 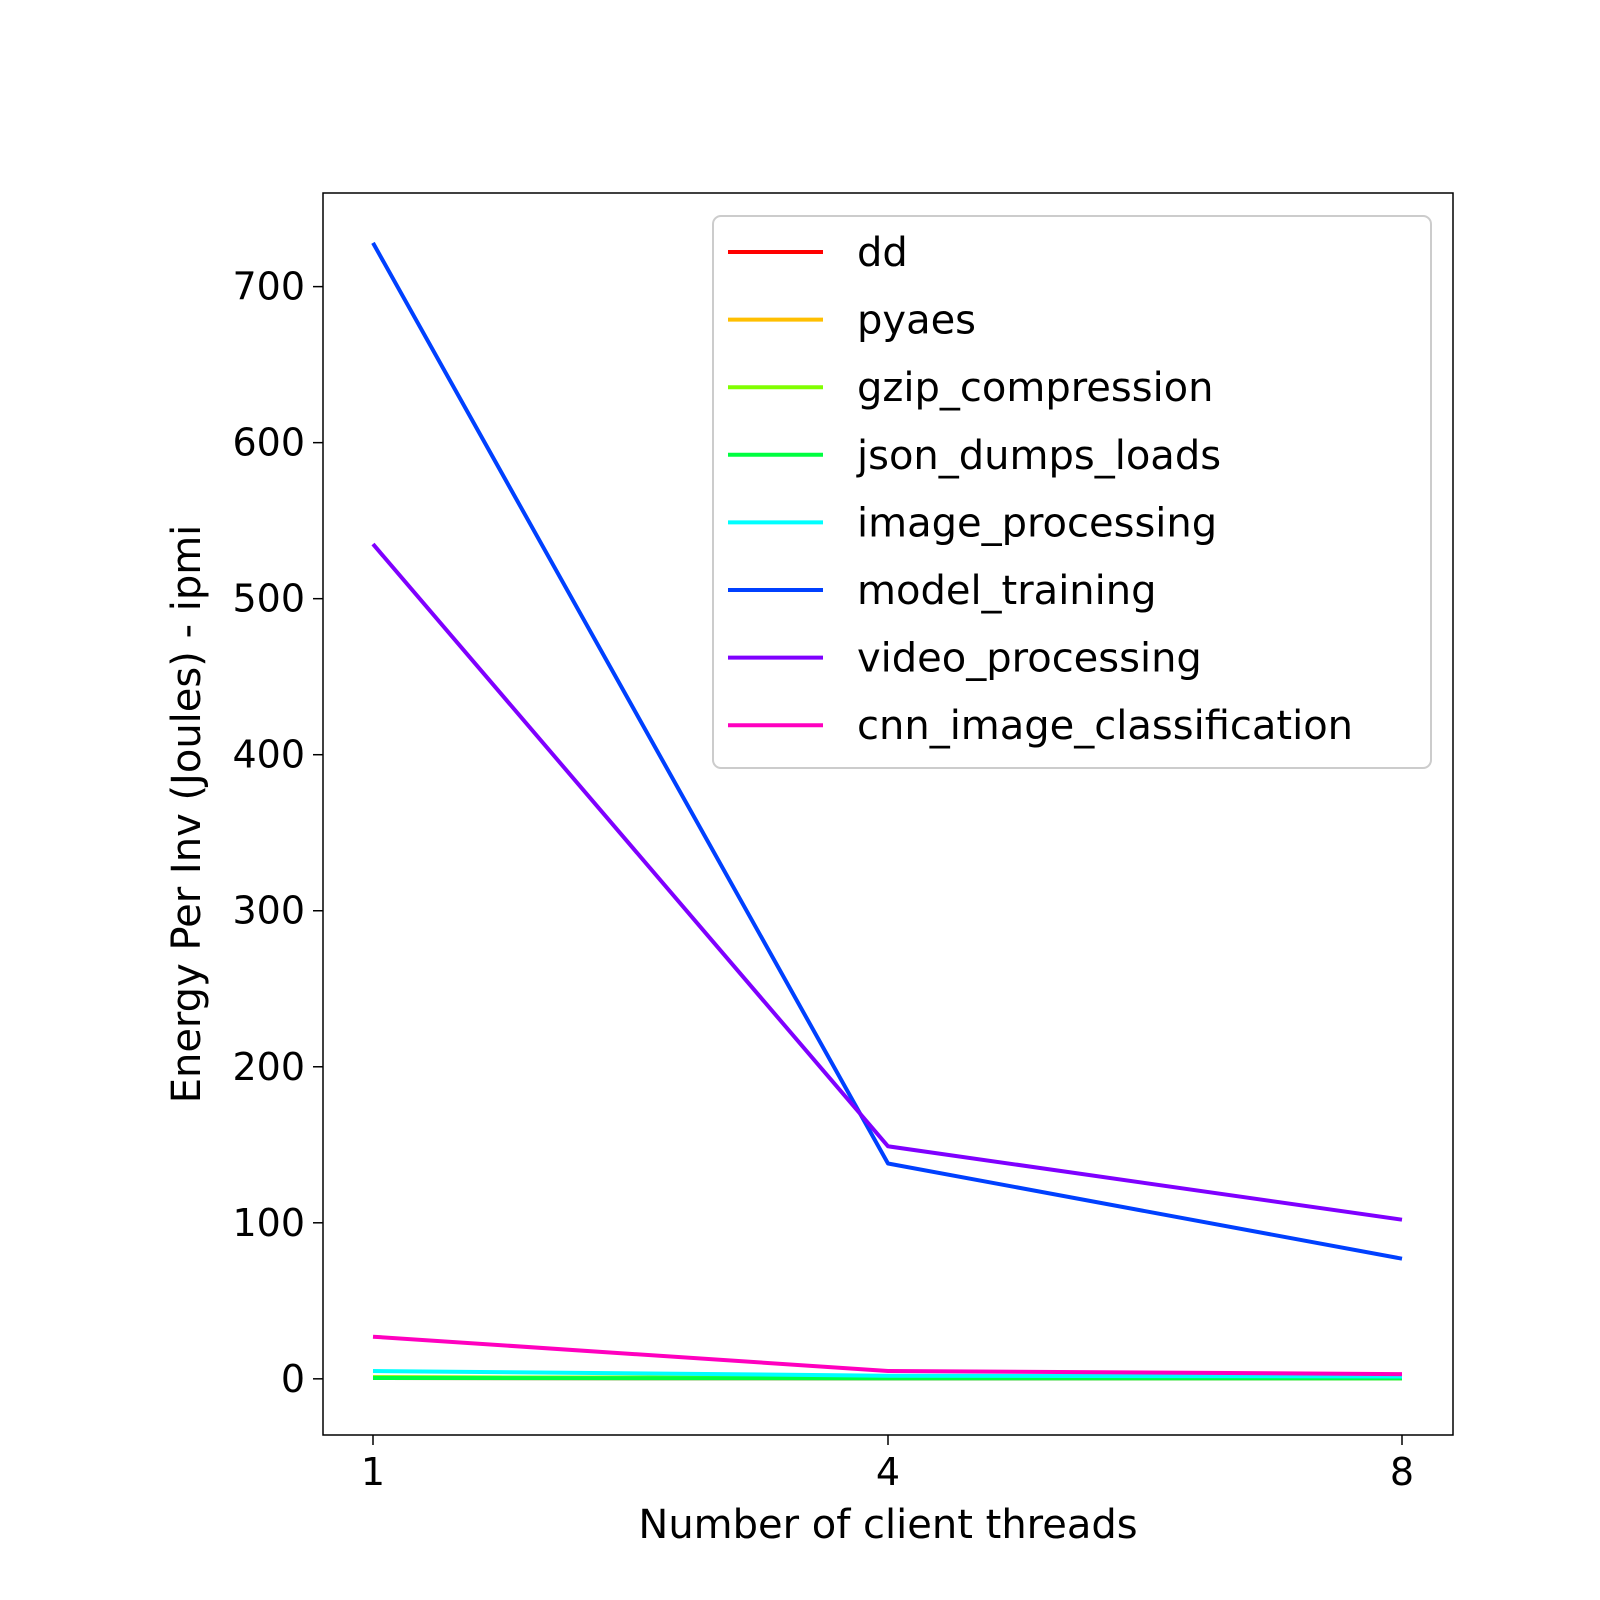 What do you see at coordinates (268, 1223) in the screenshot?
I see `y-tick-label: 100` at bounding box center [268, 1223].